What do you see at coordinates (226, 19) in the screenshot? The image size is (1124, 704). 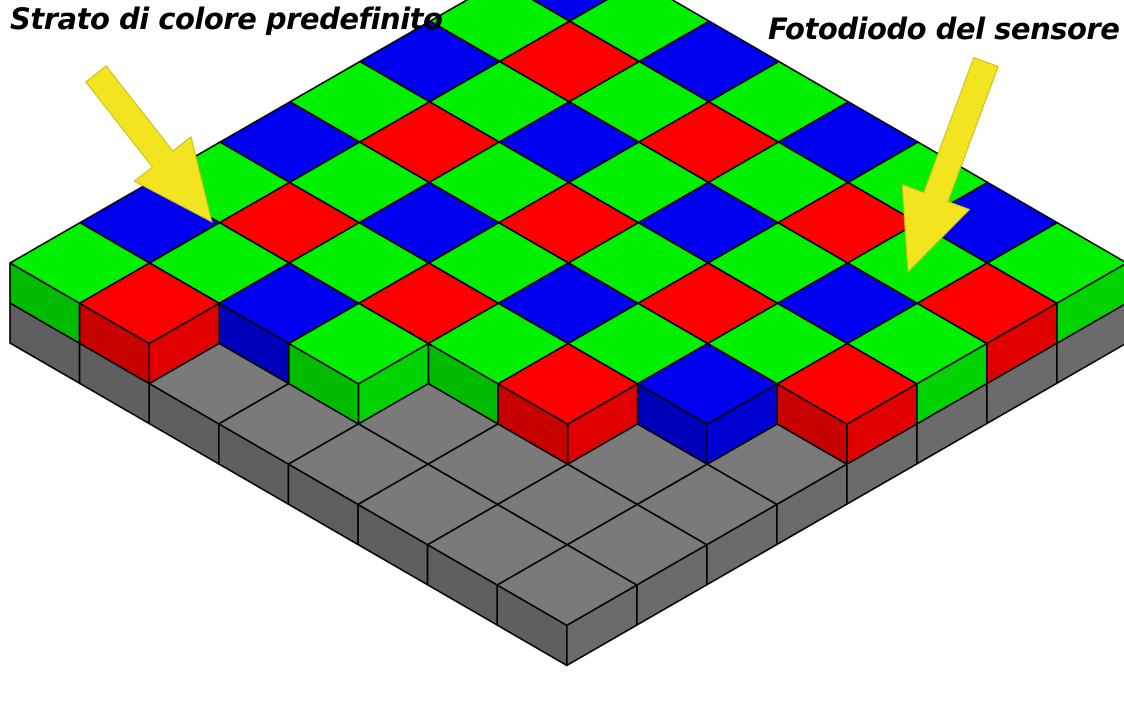 I see `filter-layer-label: Strato di colore predefinito` at bounding box center [226, 19].